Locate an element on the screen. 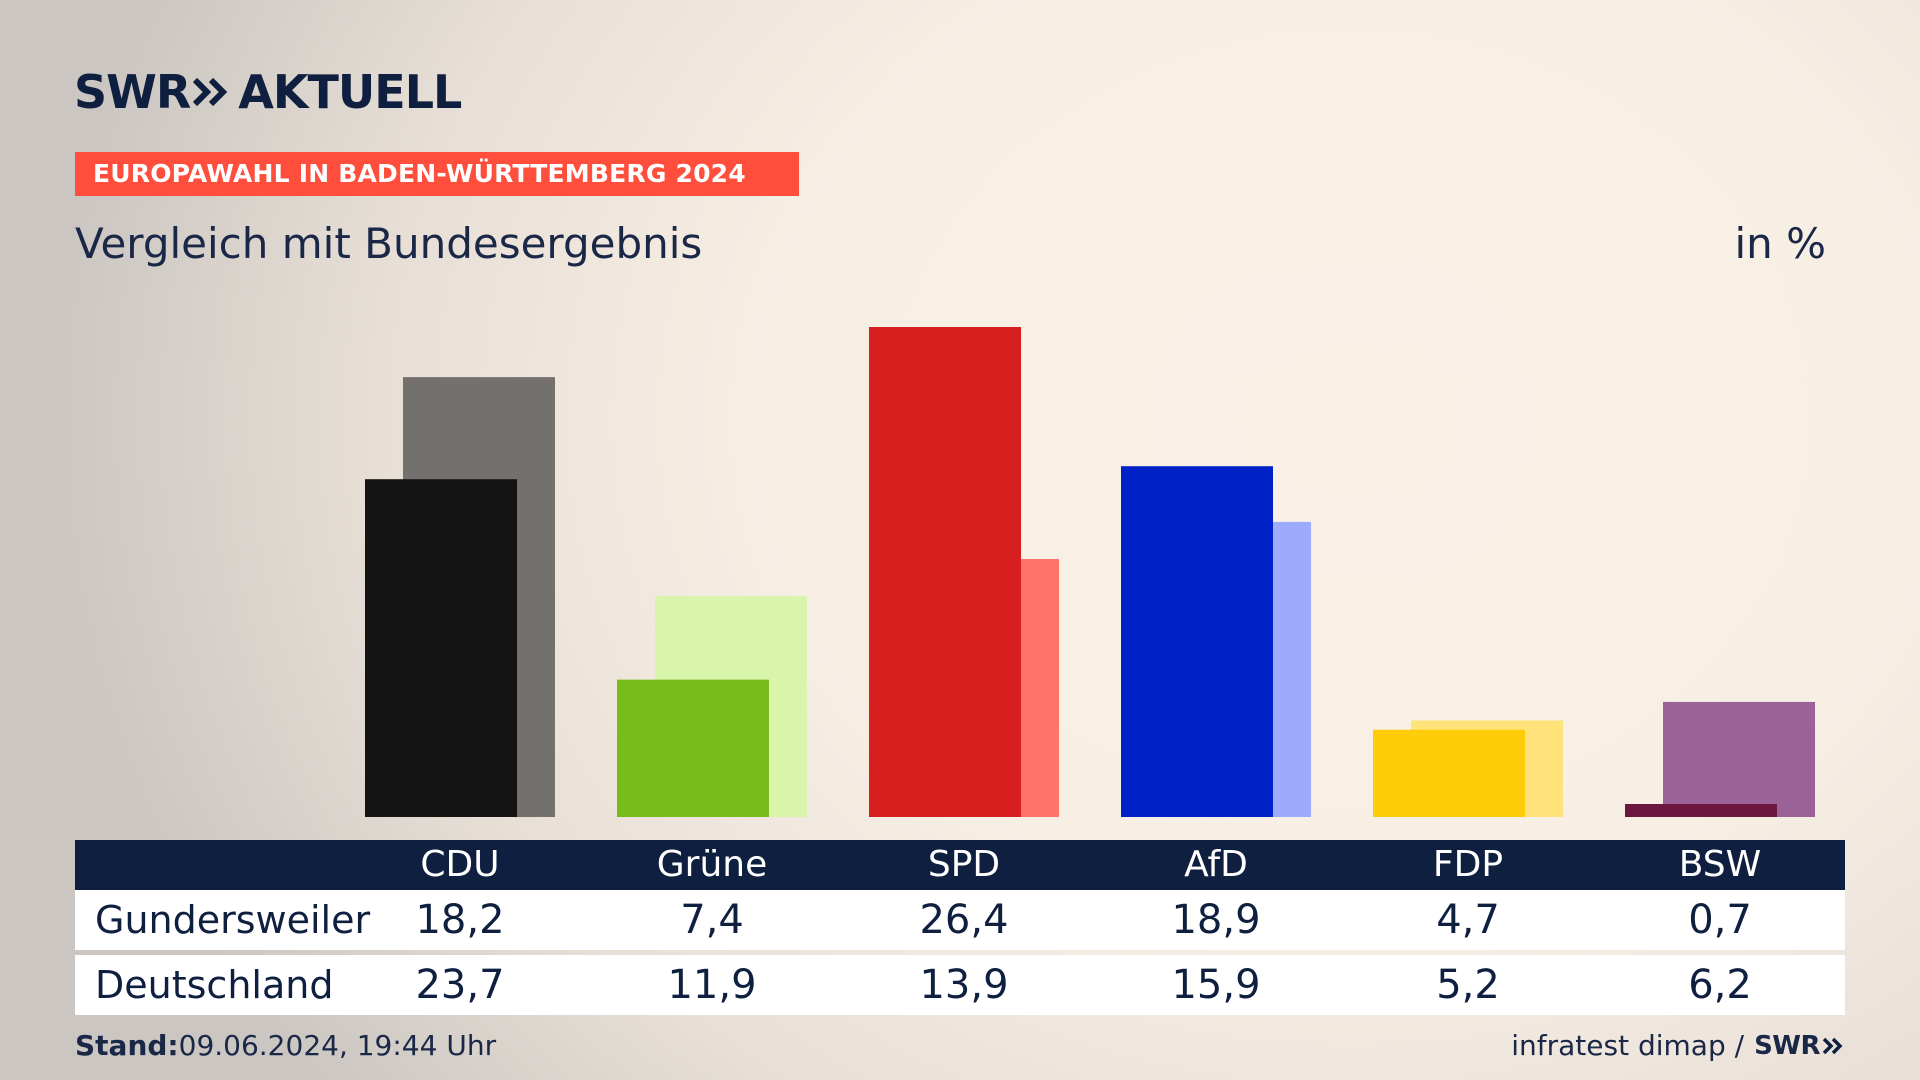  value-cell: 7,4 is located at coordinates (712, 920).